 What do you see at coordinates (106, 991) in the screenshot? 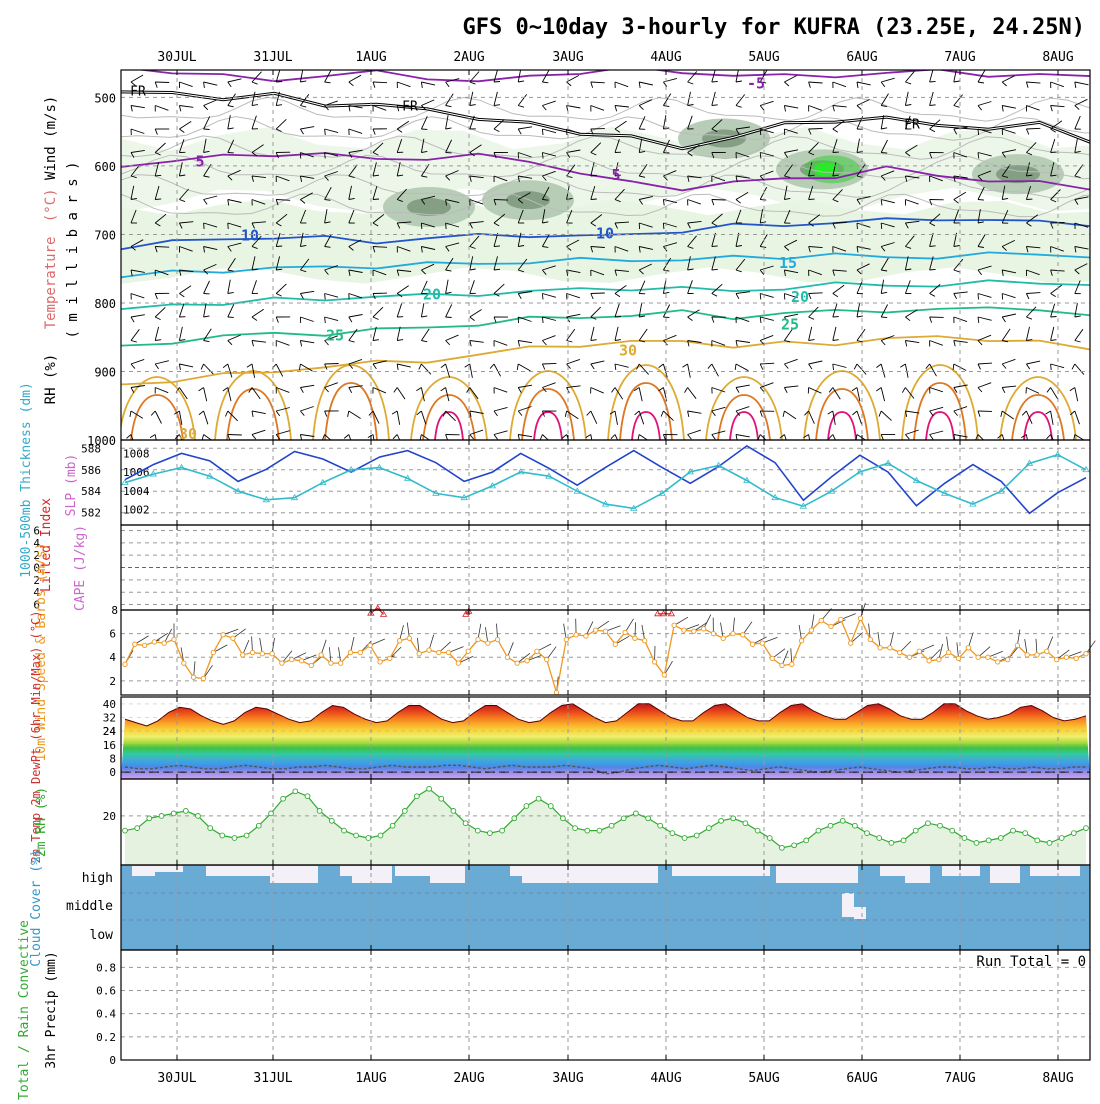
I see `precip-tick: 0.6` at bounding box center [106, 991].